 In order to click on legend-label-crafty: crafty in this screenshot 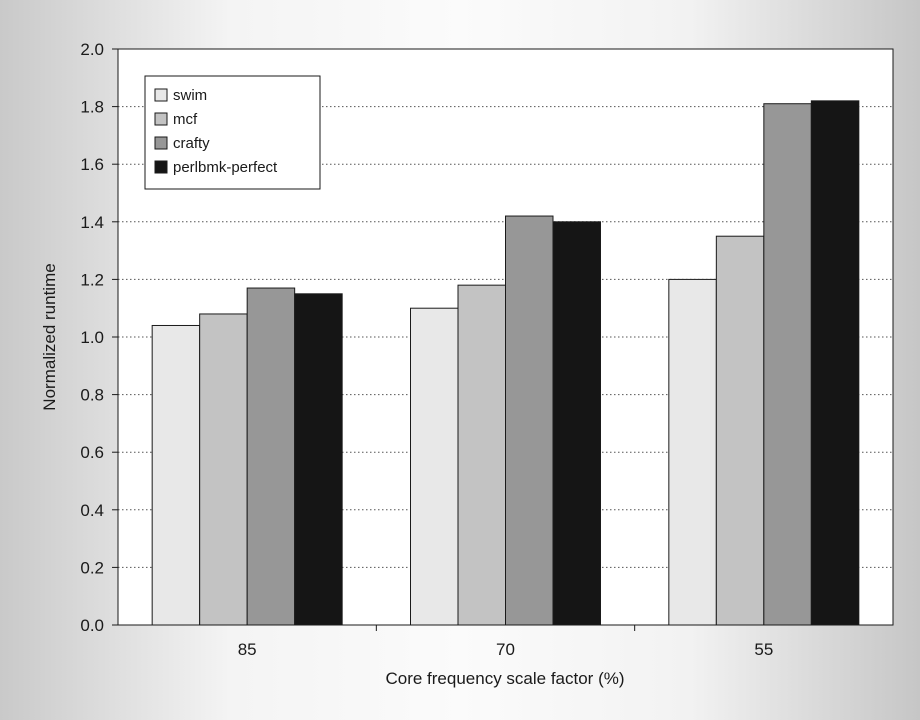, I will do `click(191, 143)`.